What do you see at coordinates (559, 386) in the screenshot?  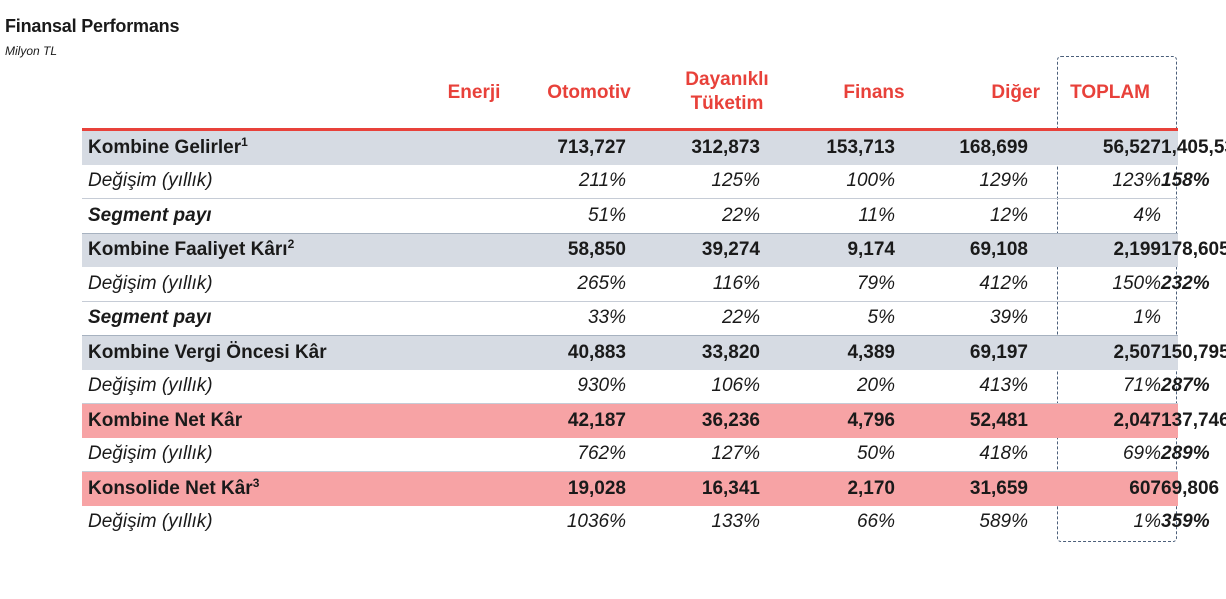 I see `value-cell: 930%` at bounding box center [559, 386].